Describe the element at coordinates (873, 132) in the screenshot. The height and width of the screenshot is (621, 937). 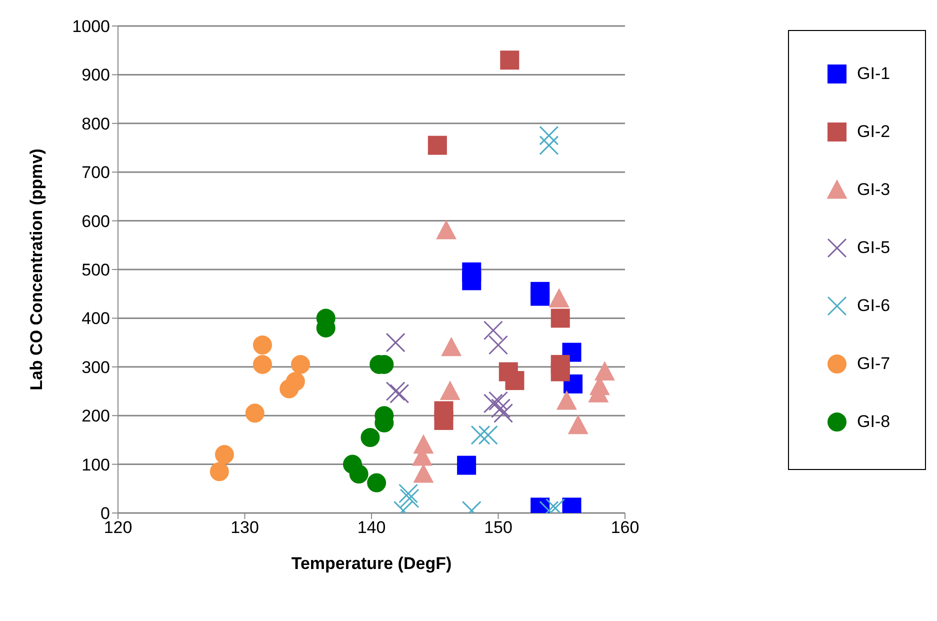
I see `legend-label: GI-2` at that location.